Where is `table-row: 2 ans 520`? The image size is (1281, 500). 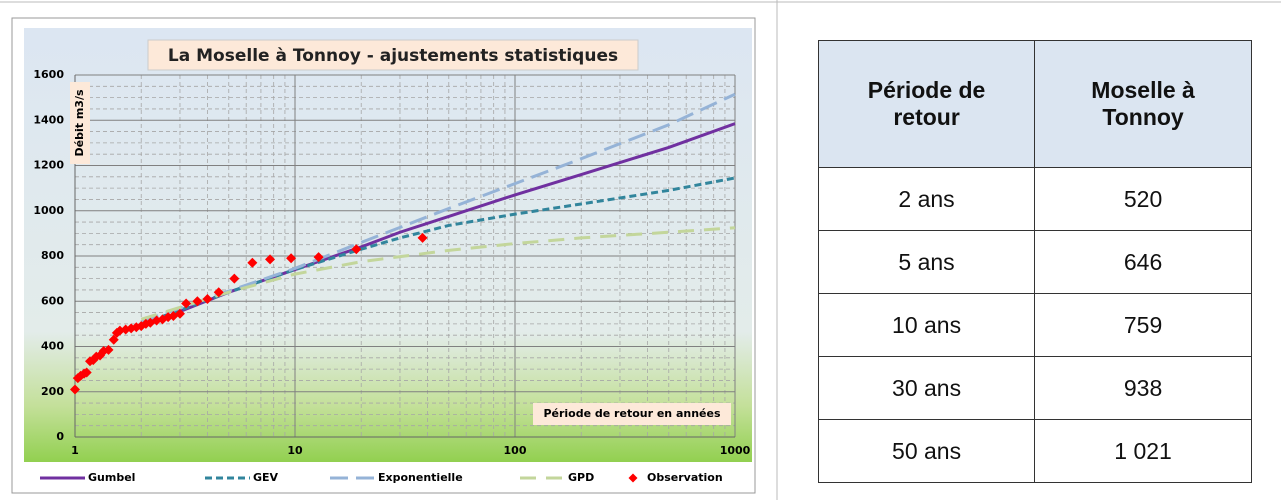 table-row: 2 ans 520 is located at coordinates (1034, 199).